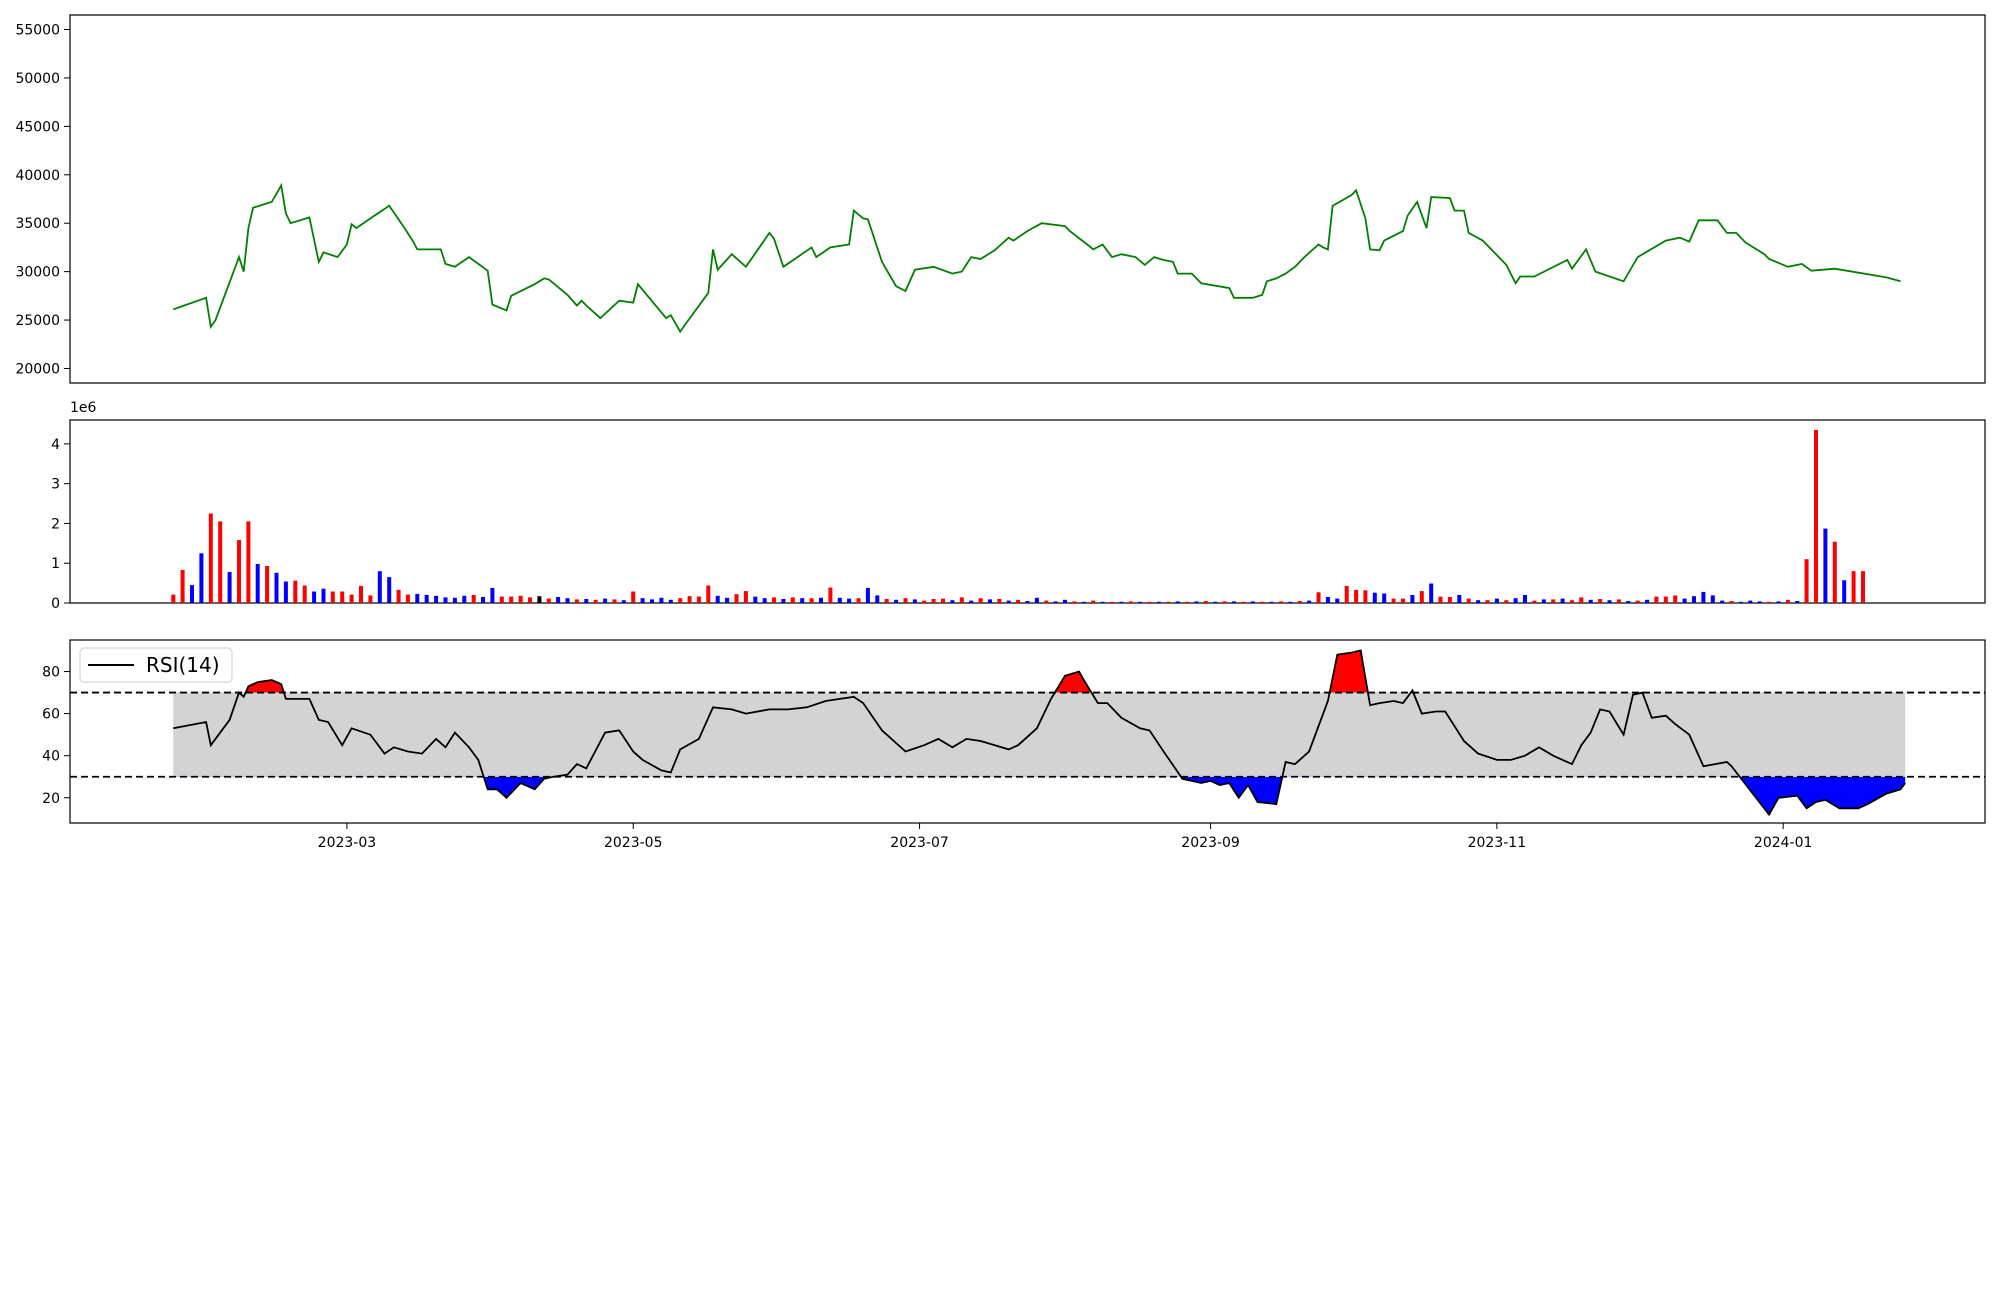  Describe the element at coordinates (1497, 843) in the screenshot. I see `x-tick-label: 2023-11` at that location.